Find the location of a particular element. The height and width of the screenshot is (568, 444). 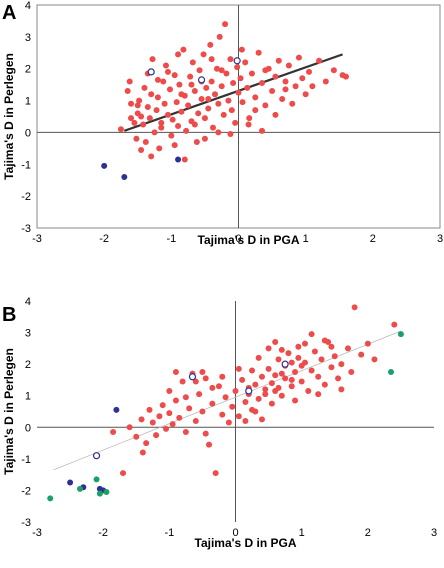

panel-a-x-axis-label: Tajima's D in PGA is located at coordinates (249, 240).